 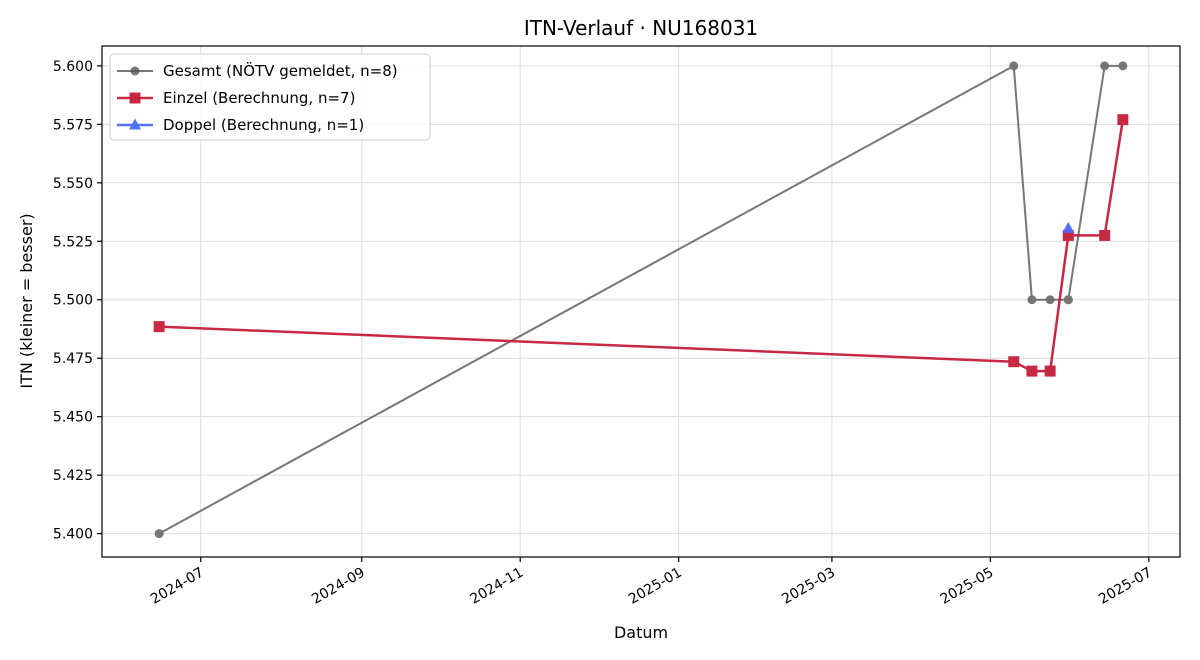 I want to click on y-tick-label: 5.550, so click(x=73, y=184).